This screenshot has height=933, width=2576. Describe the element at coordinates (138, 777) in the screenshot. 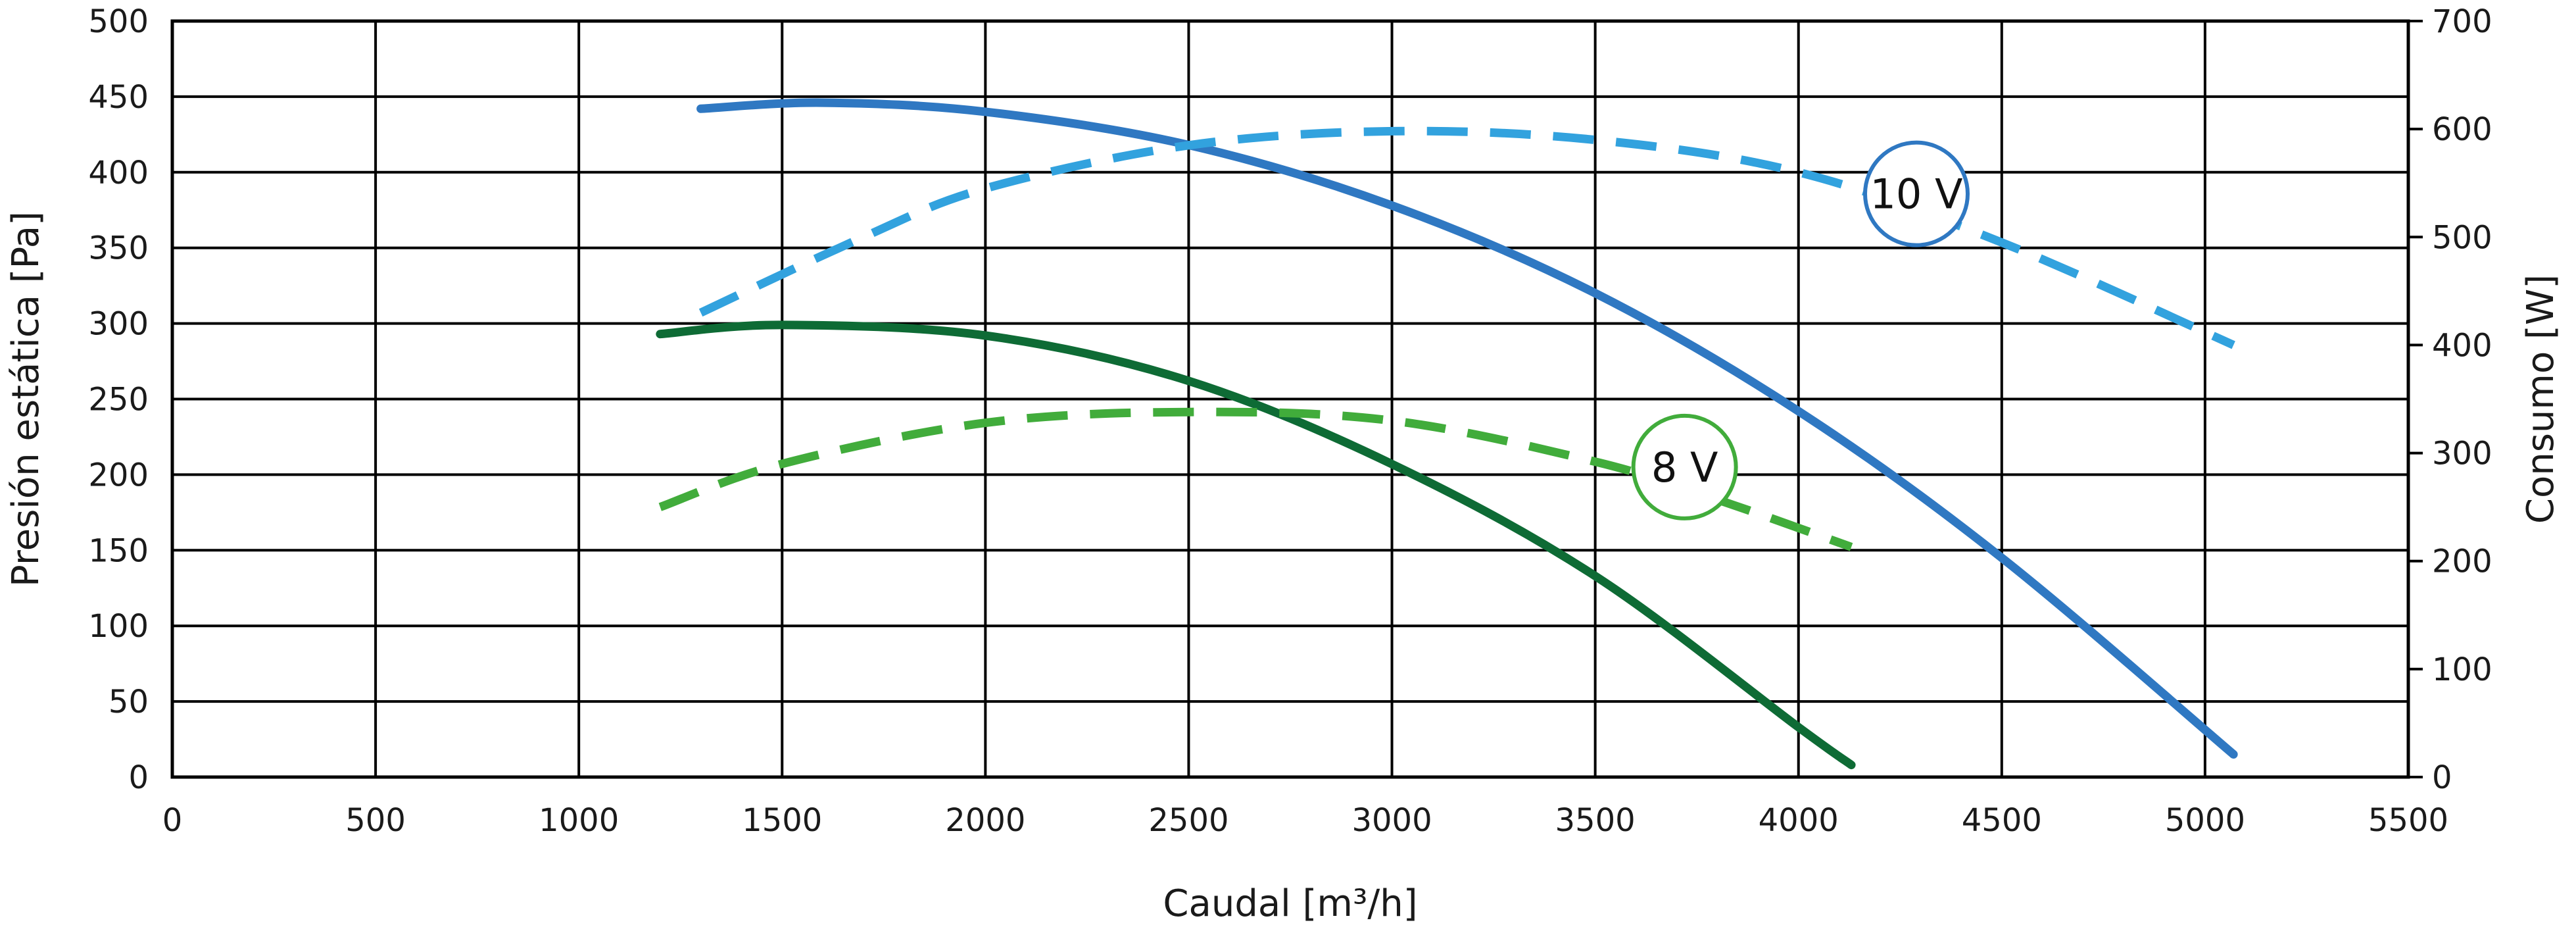

I see `y-tick-label: 0` at that location.